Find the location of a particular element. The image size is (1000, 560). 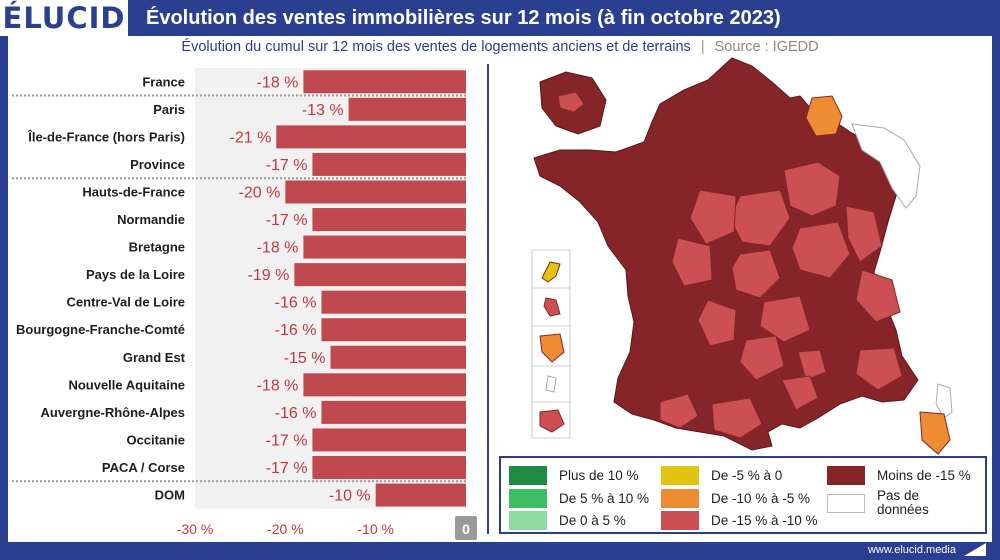

dom-guadeloupe is located at coordinates (551, 272).